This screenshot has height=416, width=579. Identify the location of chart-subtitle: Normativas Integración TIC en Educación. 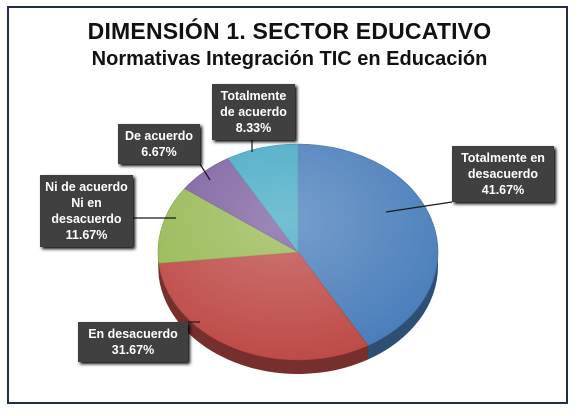
(289, 59).